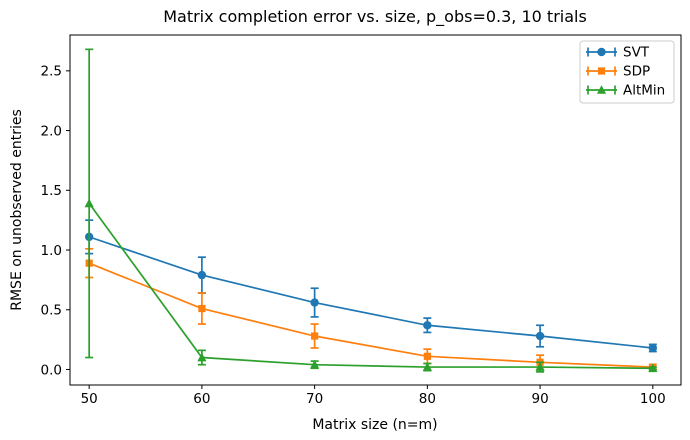 This screenshot has height=440, width=690. Describe the element at coordinates (374, 425) in the screenshot. I see `x-axis-label: Matrix size (n=m)` at that location.